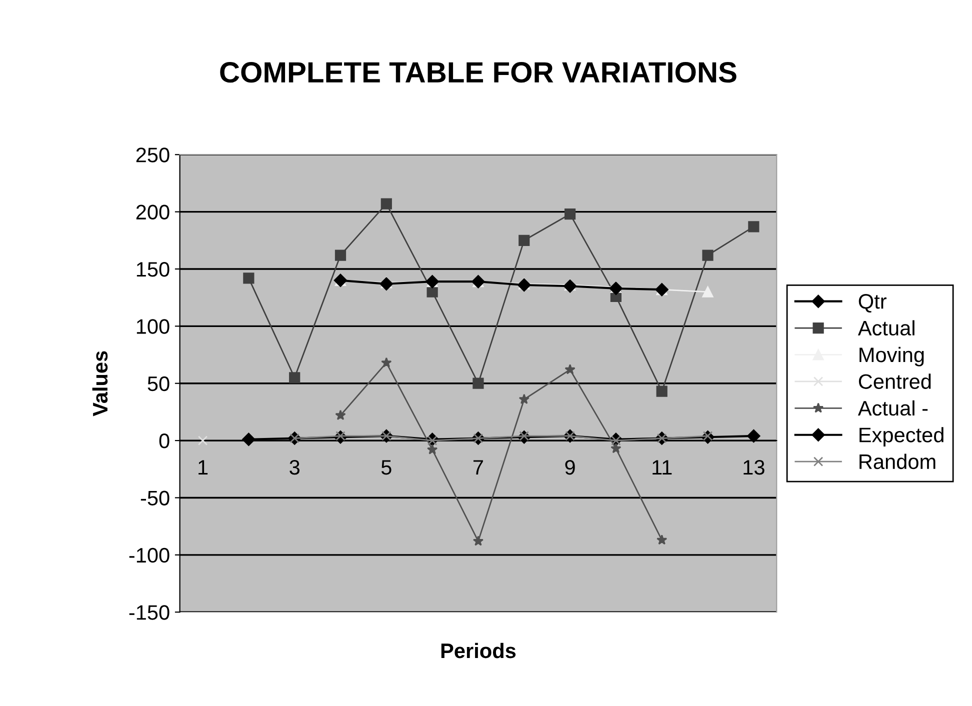 The image size is (972, 706). I want to click on legend-label: Centred, so click(894, 381).